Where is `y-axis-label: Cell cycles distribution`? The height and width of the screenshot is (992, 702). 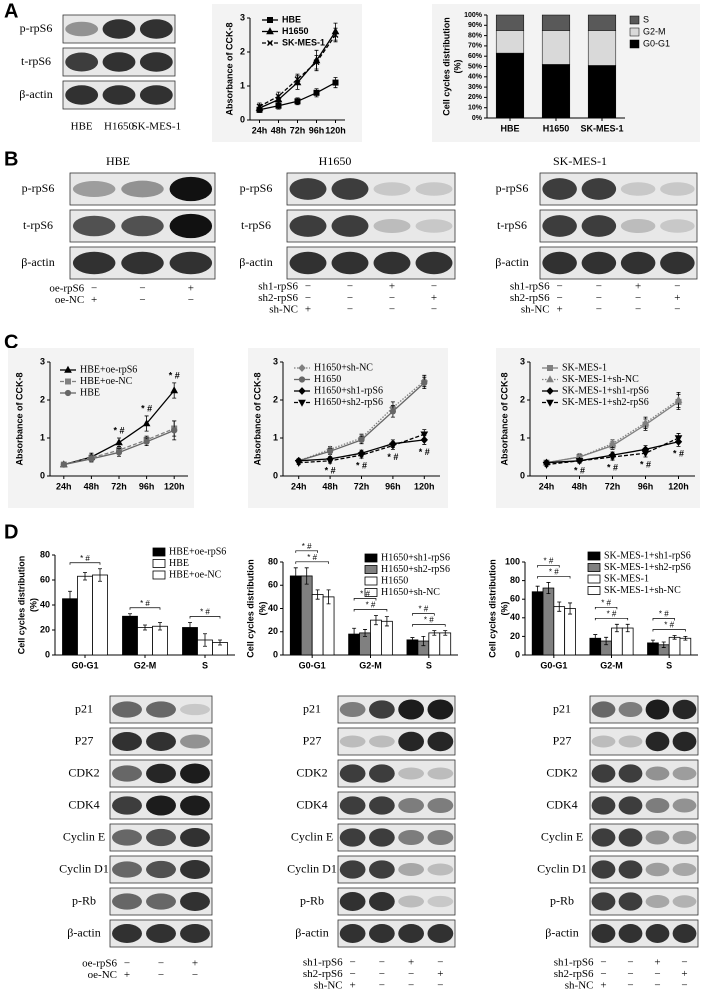 y-axis-label: Cell cycles distribution is located at coordinates (492, 608).